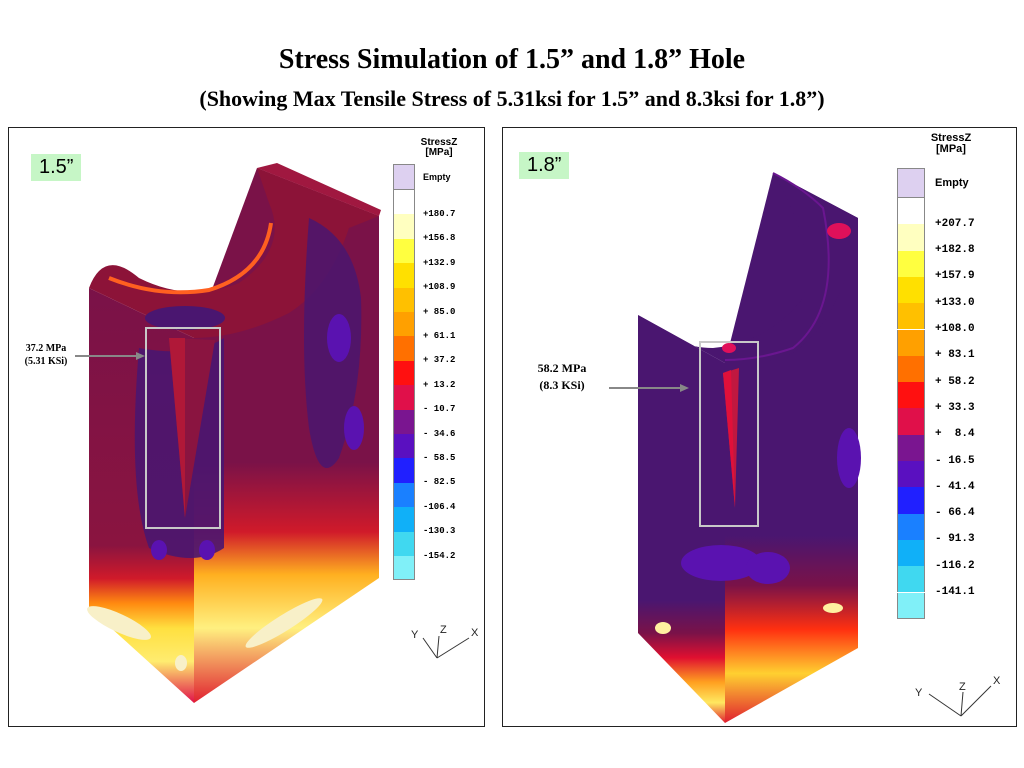  What do you see at coordinates (439, 238) in the screenshot?
I see `legend-value: +156.8` at bounding box center [439, 238].